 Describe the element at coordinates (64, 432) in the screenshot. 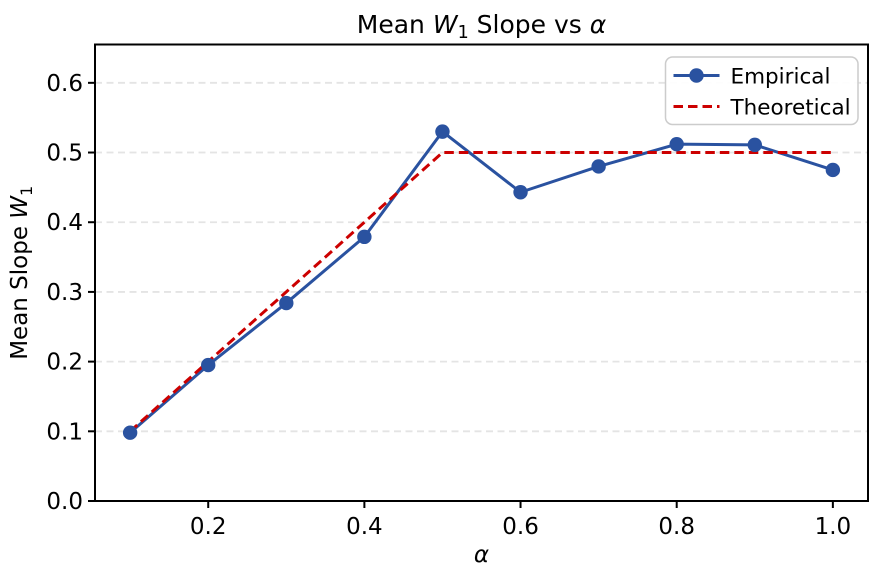

I see `y-tick-label: 0.1` at that location.